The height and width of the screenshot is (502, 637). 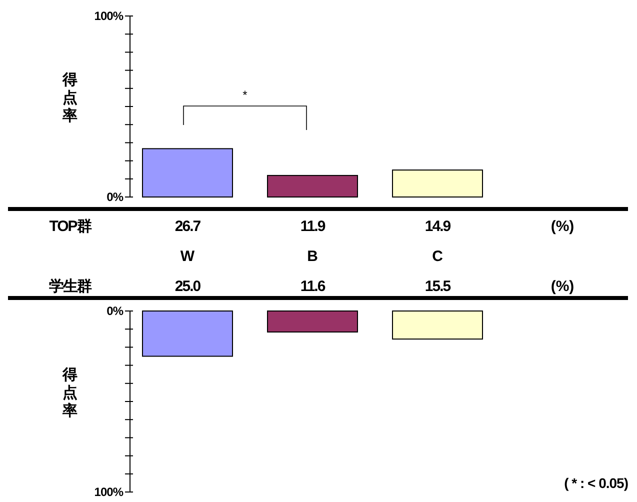 I want to click on x-tick-label: B, so click(x=312, y=256).